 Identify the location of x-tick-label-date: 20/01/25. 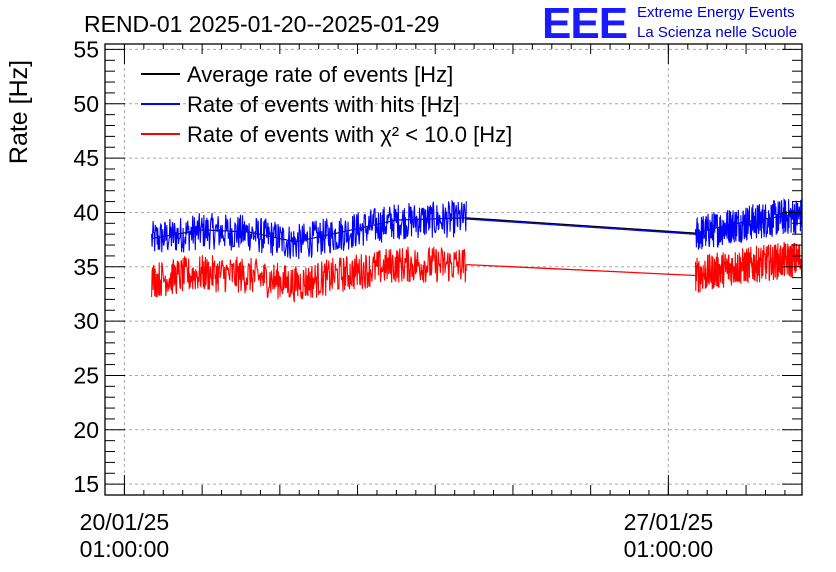
(125, 522).